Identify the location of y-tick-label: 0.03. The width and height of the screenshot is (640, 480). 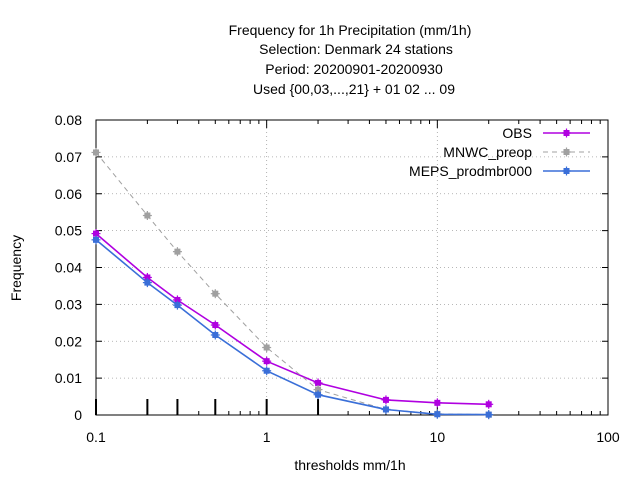
(68, 304).